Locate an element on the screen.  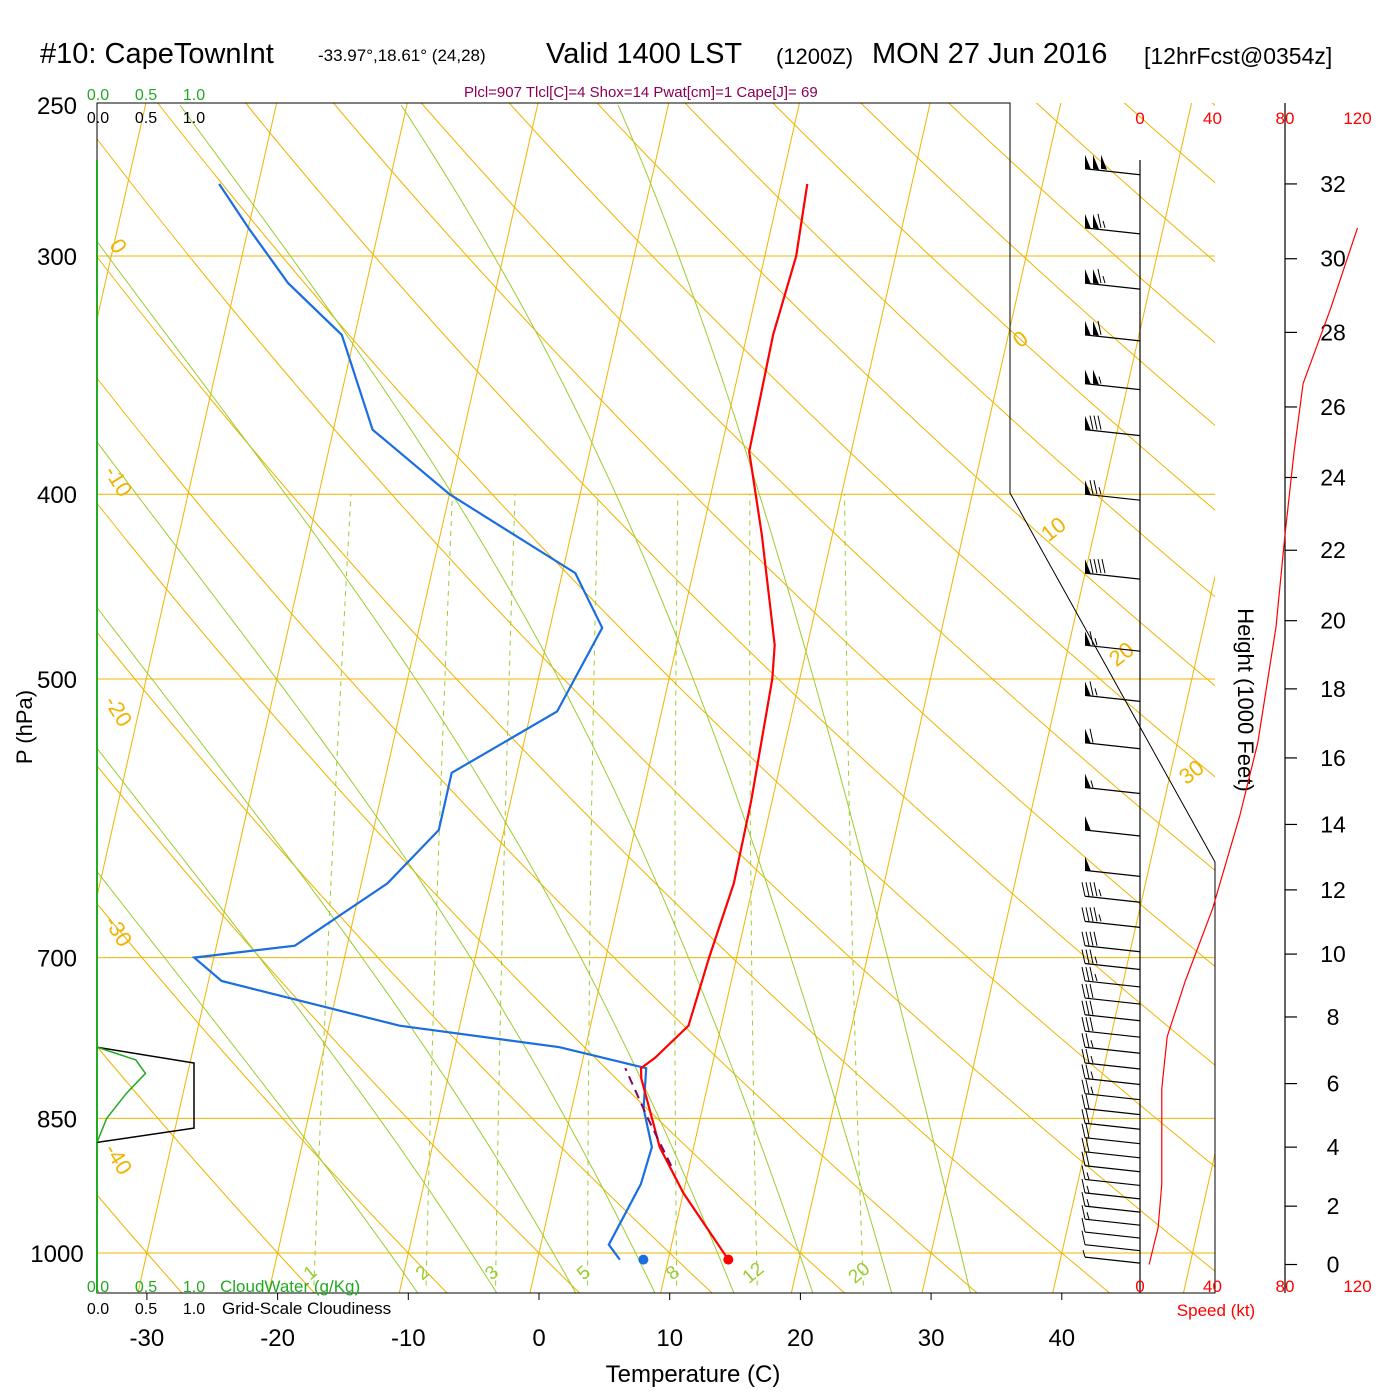
isotherm-label: 0 is located at coordinates (119, 246).